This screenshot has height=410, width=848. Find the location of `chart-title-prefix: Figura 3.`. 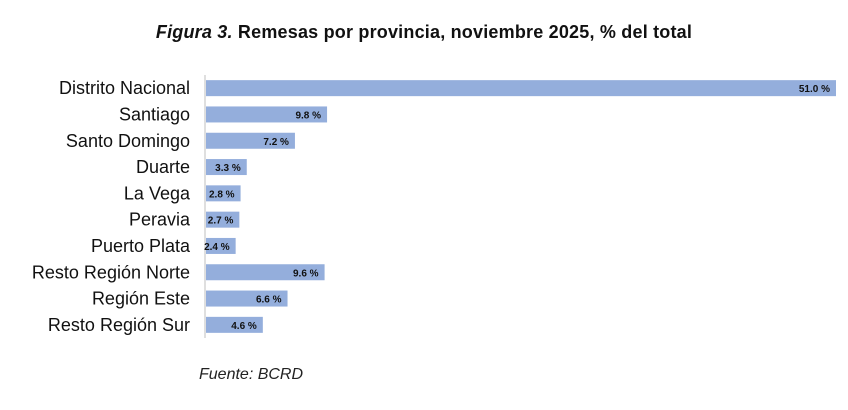

chart-title-prefix: Figura 3. is located at coordinates (194, 32).